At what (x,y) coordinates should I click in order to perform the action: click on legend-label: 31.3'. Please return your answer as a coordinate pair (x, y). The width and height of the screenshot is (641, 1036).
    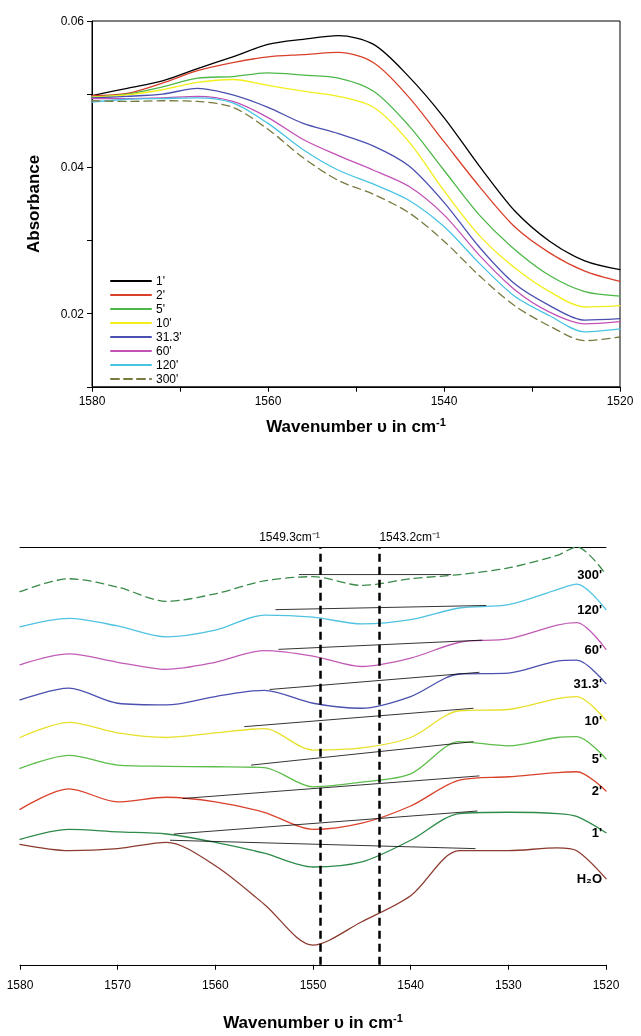
    Looking at the image, I should click on (169, 337).